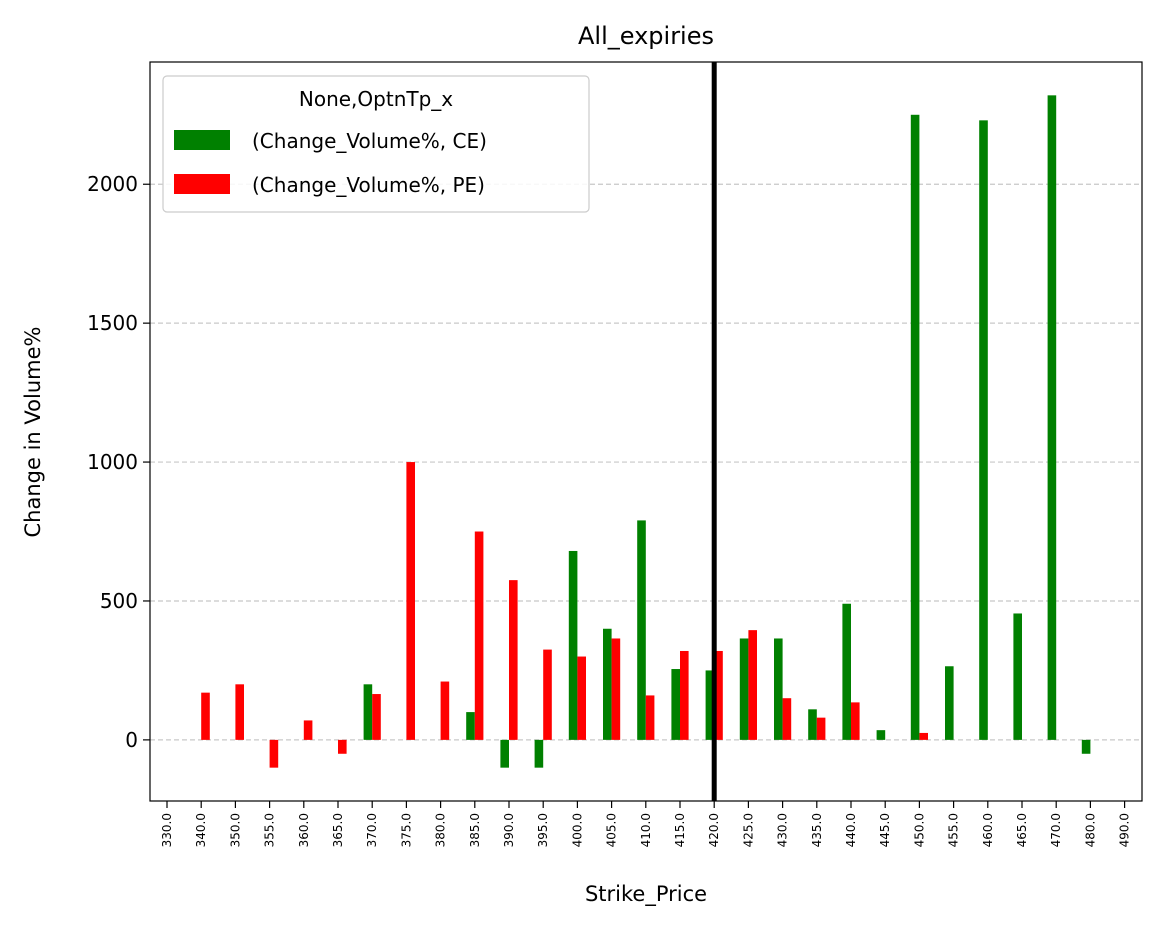 Image resolution: width=1161 pixels, height=928 pixels. What do you see at coordinates (131, 740) in the screenshot?
I see `y-tick-label-0: 0` at bounding box center [131, 740].